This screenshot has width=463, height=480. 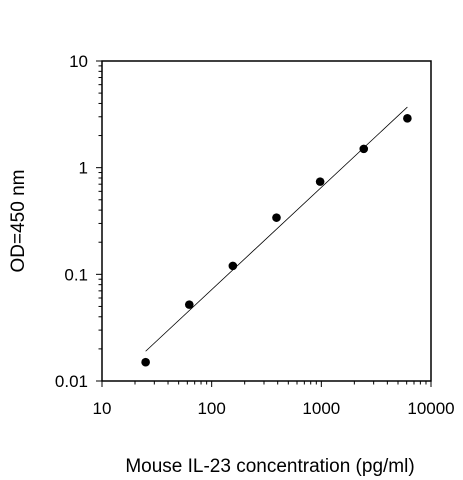 What do you see at coordinates (18, 221) in the screenshot?
I see `y-axis-title: OD=450 nm` at bounding box center [18, 221].